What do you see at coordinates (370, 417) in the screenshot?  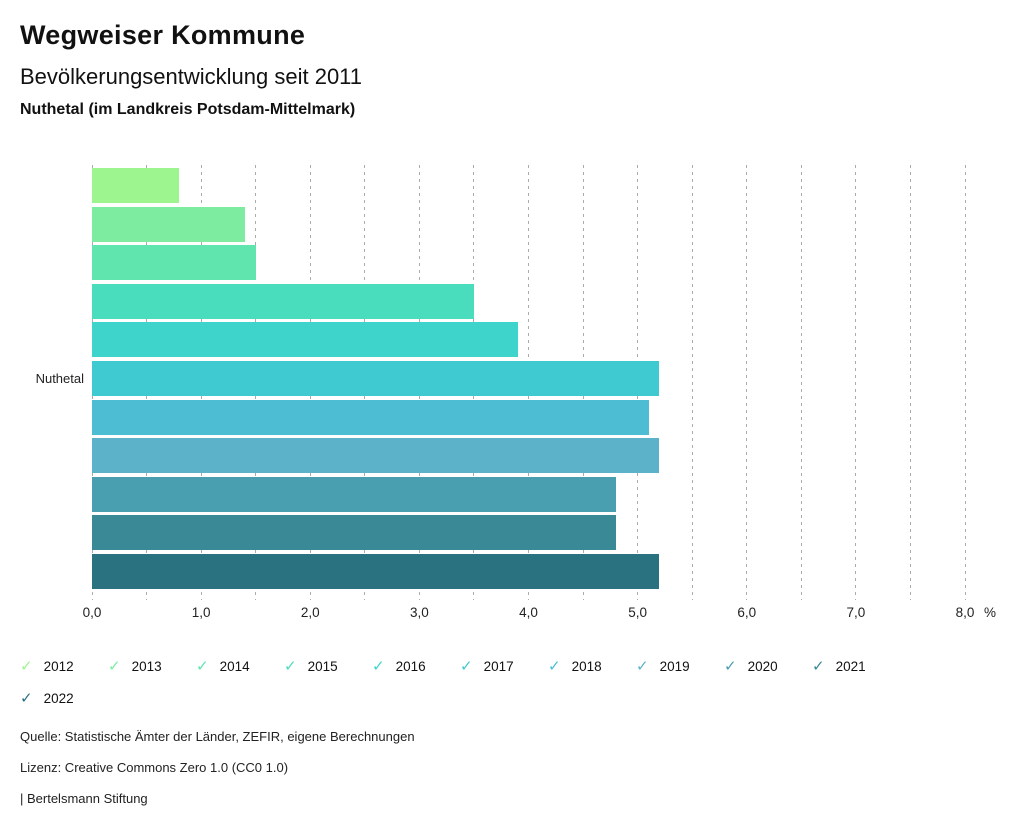 I see `bar-2018` at bounding box center [370, 417].